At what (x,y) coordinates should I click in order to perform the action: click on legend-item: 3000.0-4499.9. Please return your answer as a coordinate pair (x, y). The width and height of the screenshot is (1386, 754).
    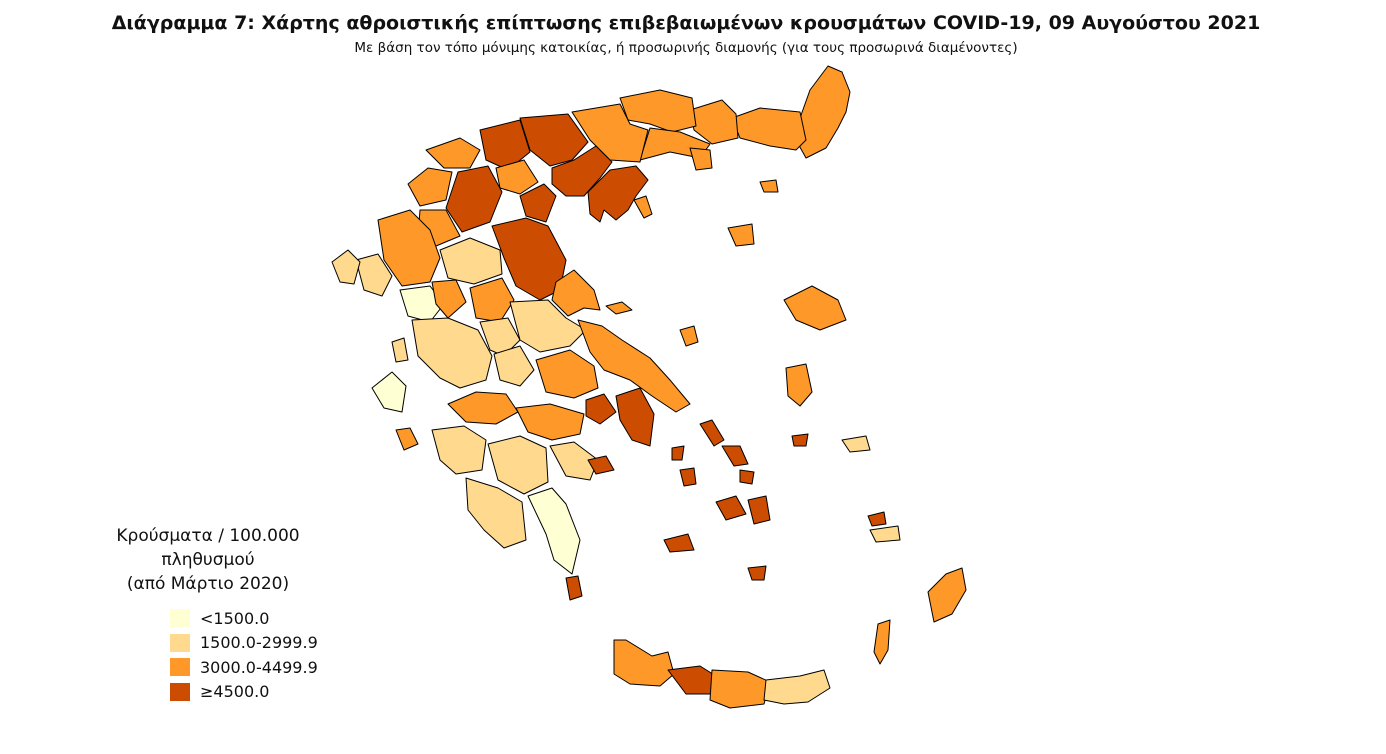
    Looking at the image, I should click on (291, 667).